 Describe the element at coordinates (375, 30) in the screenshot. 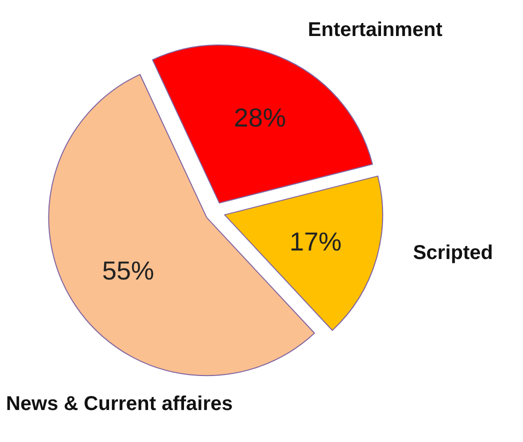

I see `slice-label: Entertainment` at that location.